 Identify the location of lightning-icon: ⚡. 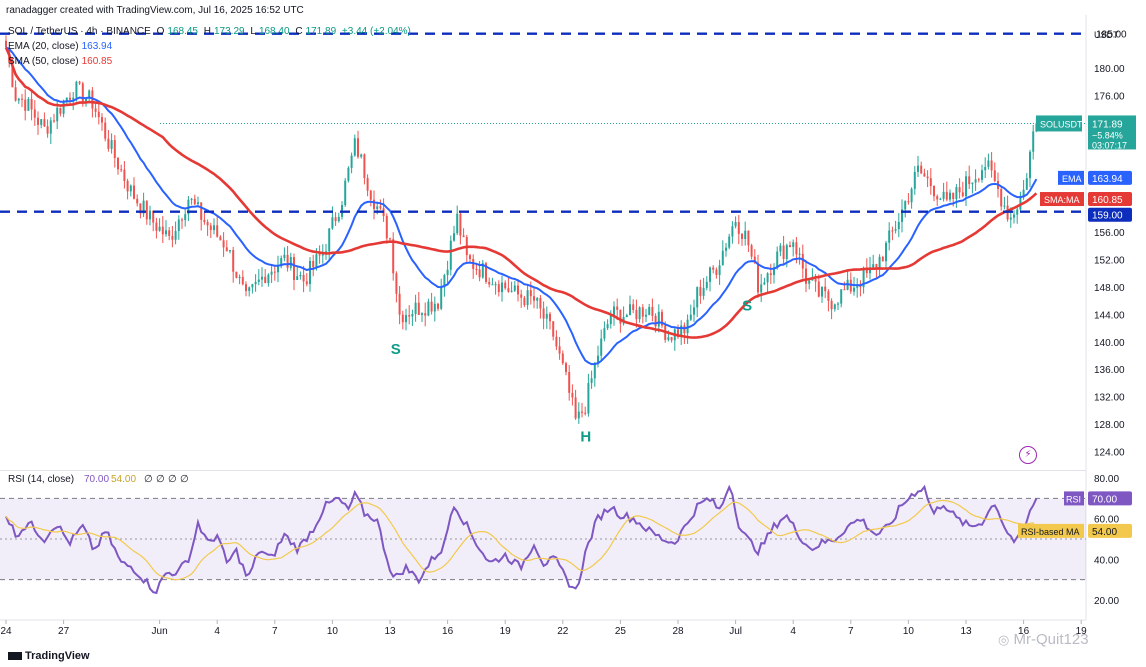
(1028, 455).